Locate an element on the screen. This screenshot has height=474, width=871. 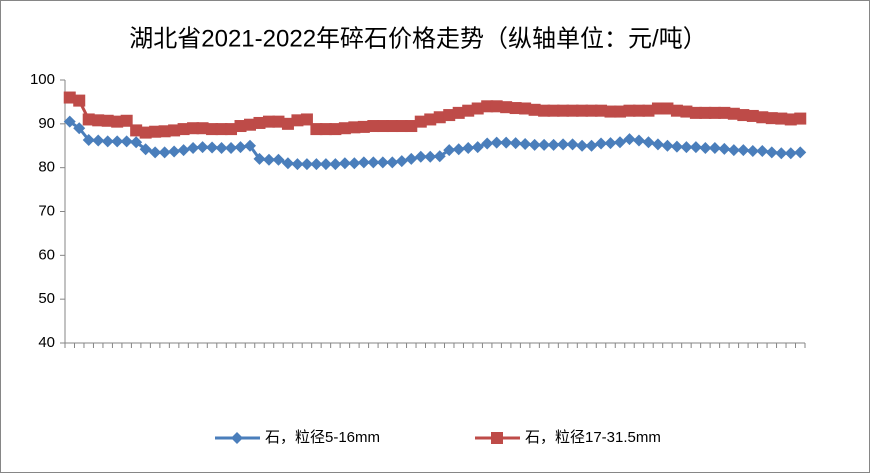
y-tick-label: 40 is located at coordinates (46, 342).